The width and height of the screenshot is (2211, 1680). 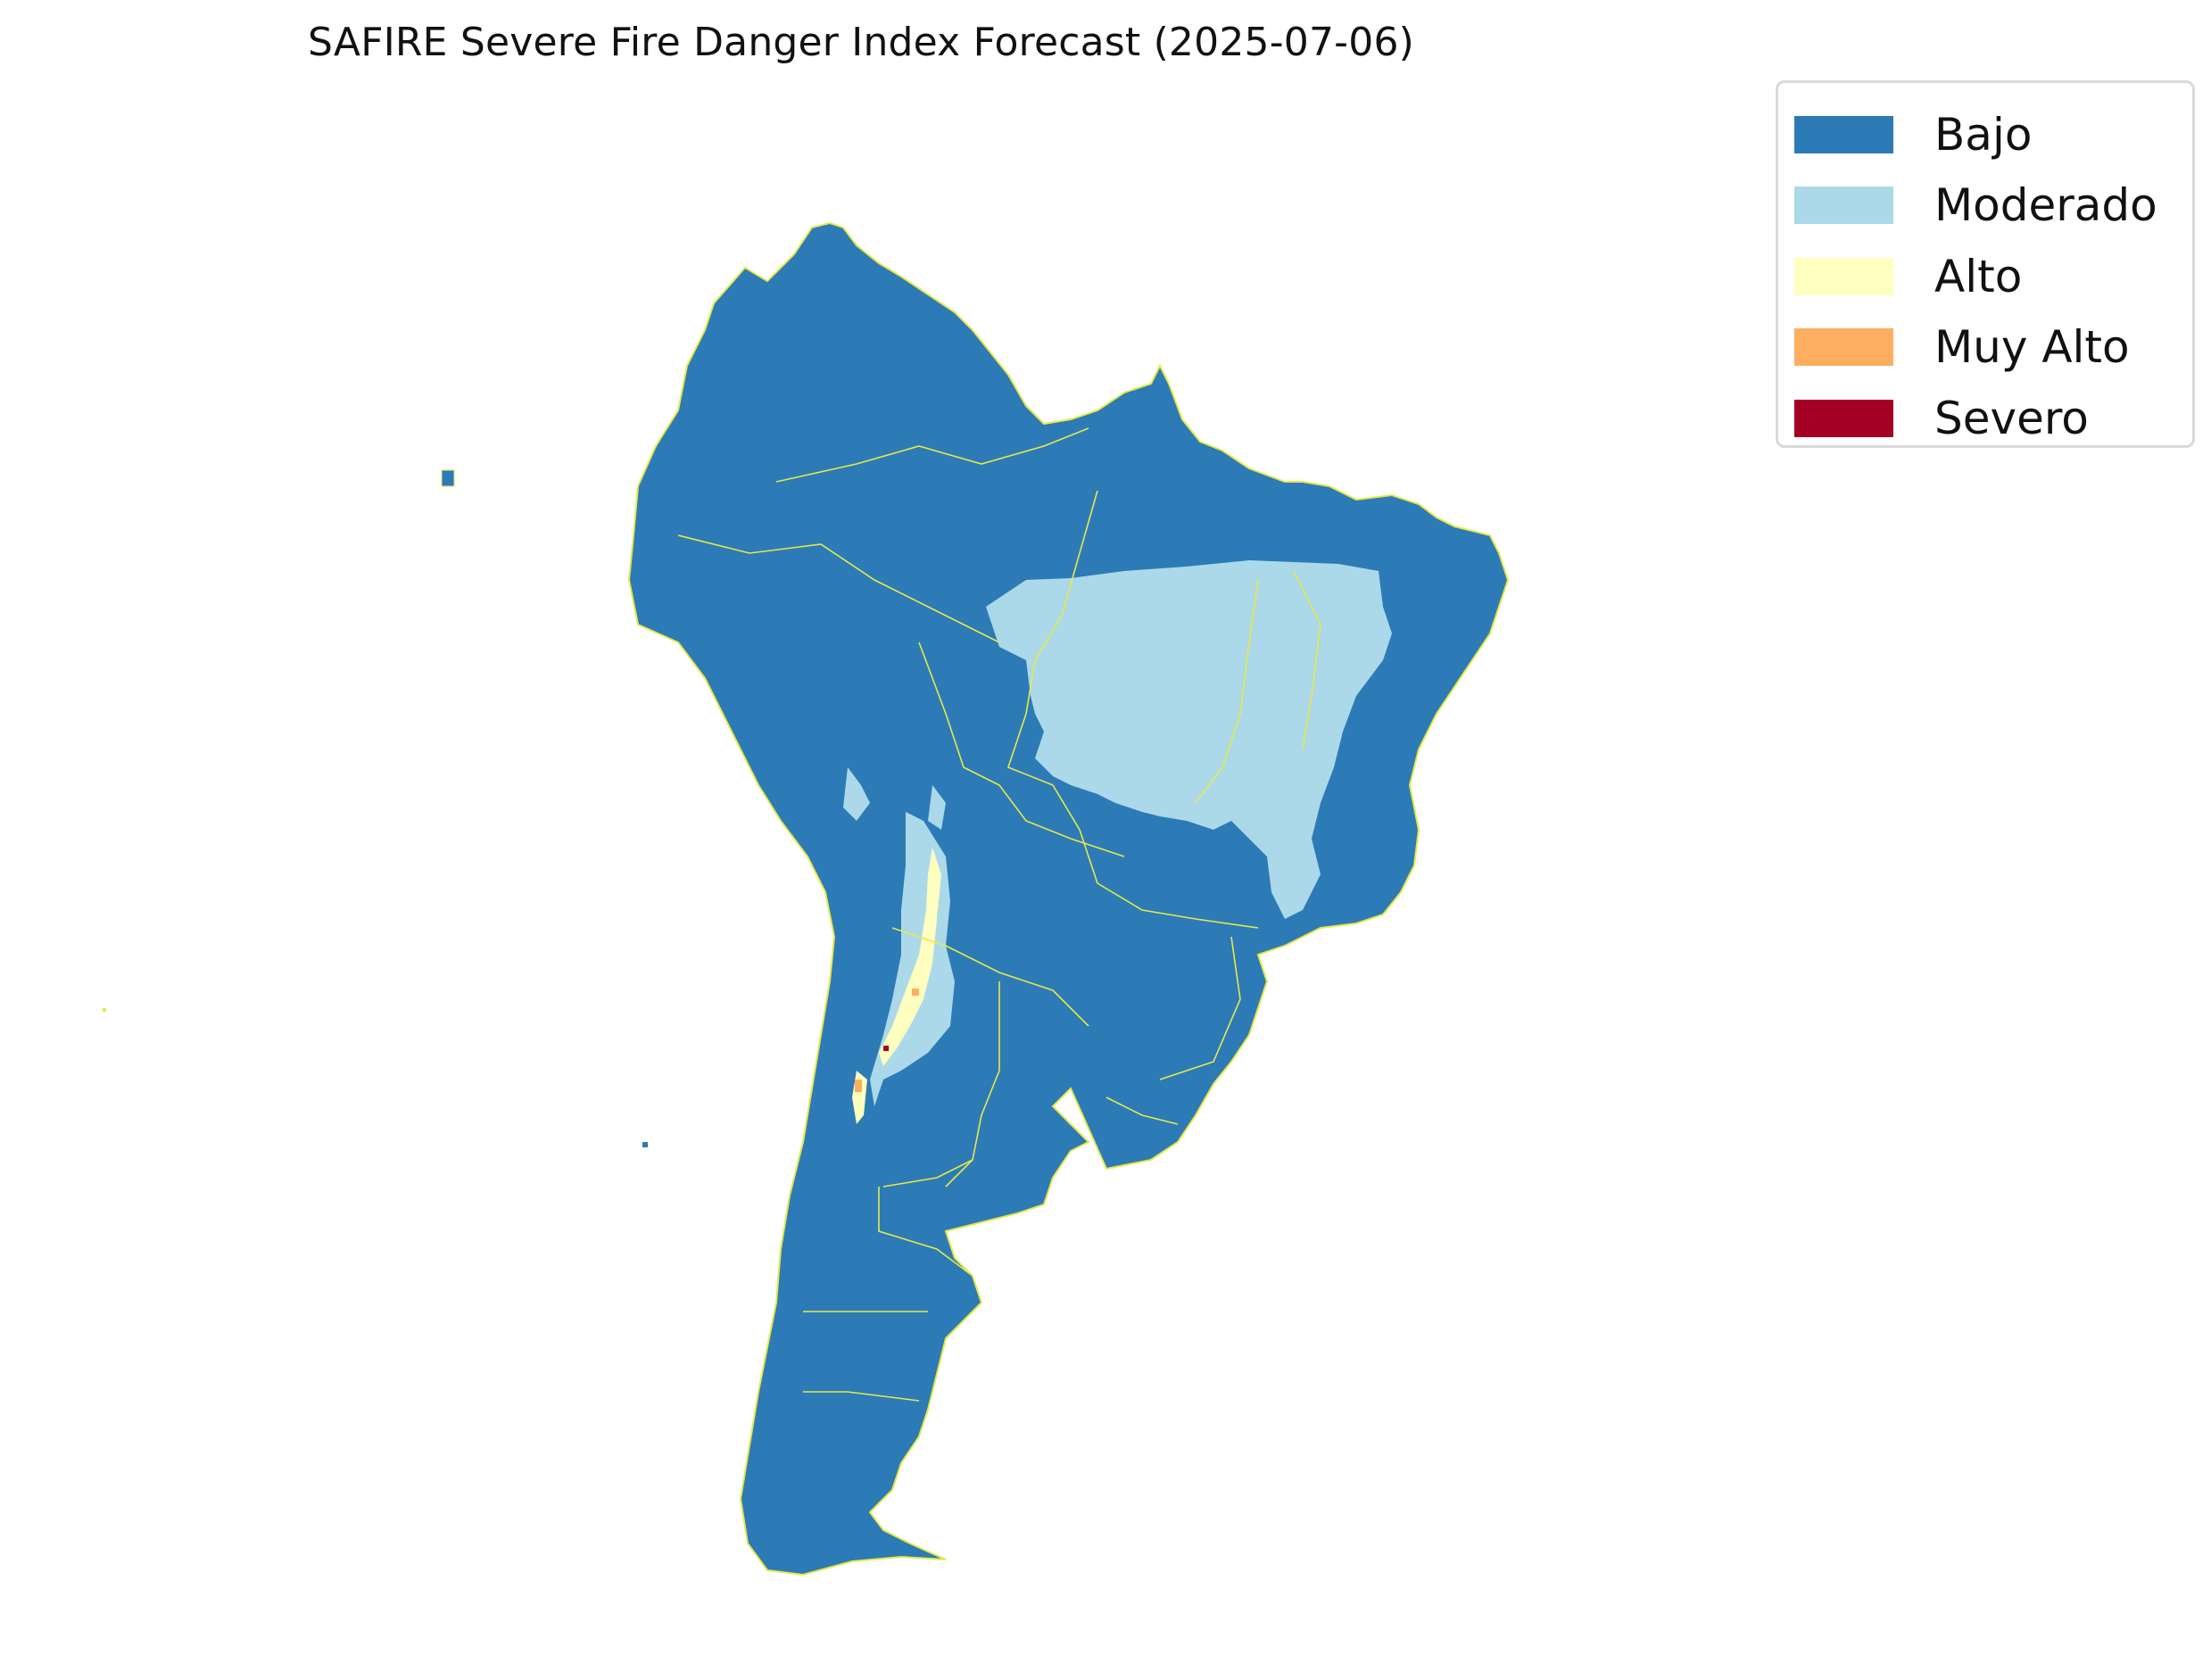 I want to click on legend-label: Severo, so click(x=2011, y=418).